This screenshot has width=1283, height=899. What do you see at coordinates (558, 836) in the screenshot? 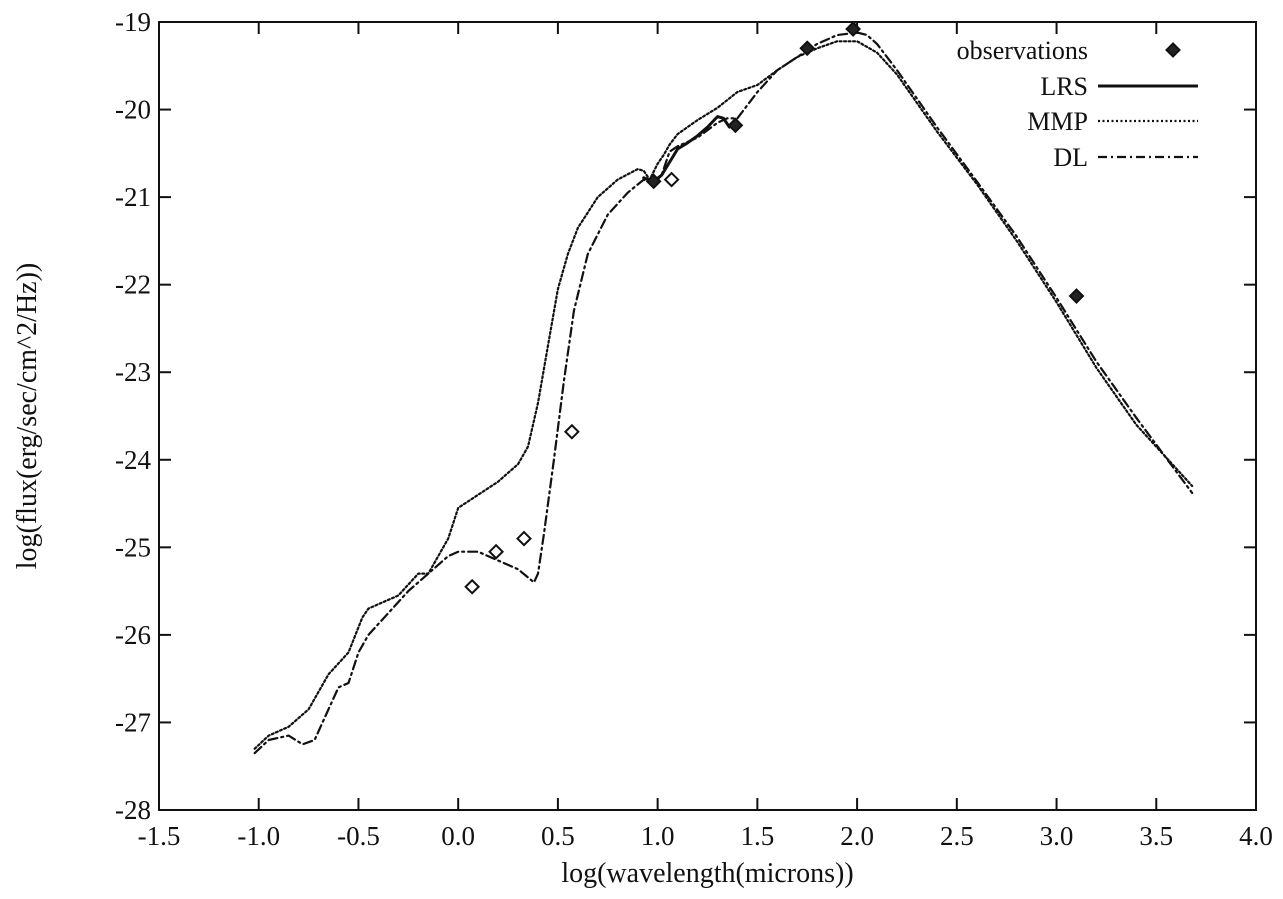
I see `x-tick-label: 0.5` at bounding box center [558, 836].